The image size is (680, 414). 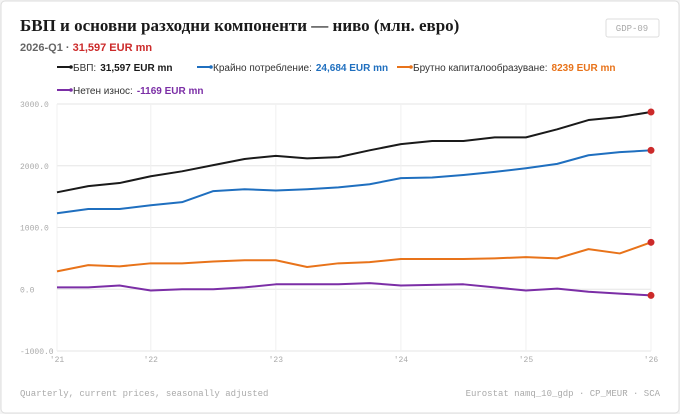 What do you see at coordinates (352, 68) in the screenshot?
I see `legend-value: 24,684 EUR mn` at bounding box center [352, 68].